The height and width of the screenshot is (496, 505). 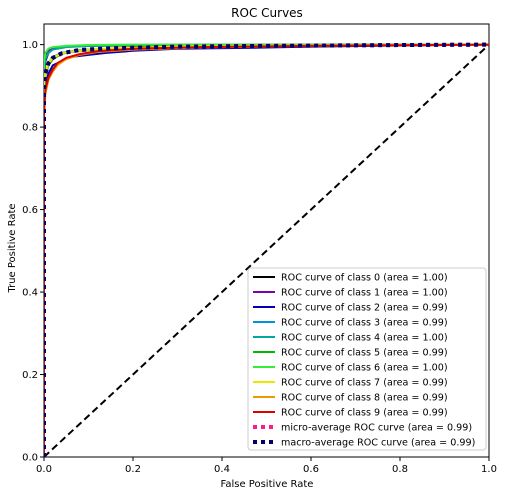 I want to click on y-tick-label: 0.6, so click(x=30, y=210).